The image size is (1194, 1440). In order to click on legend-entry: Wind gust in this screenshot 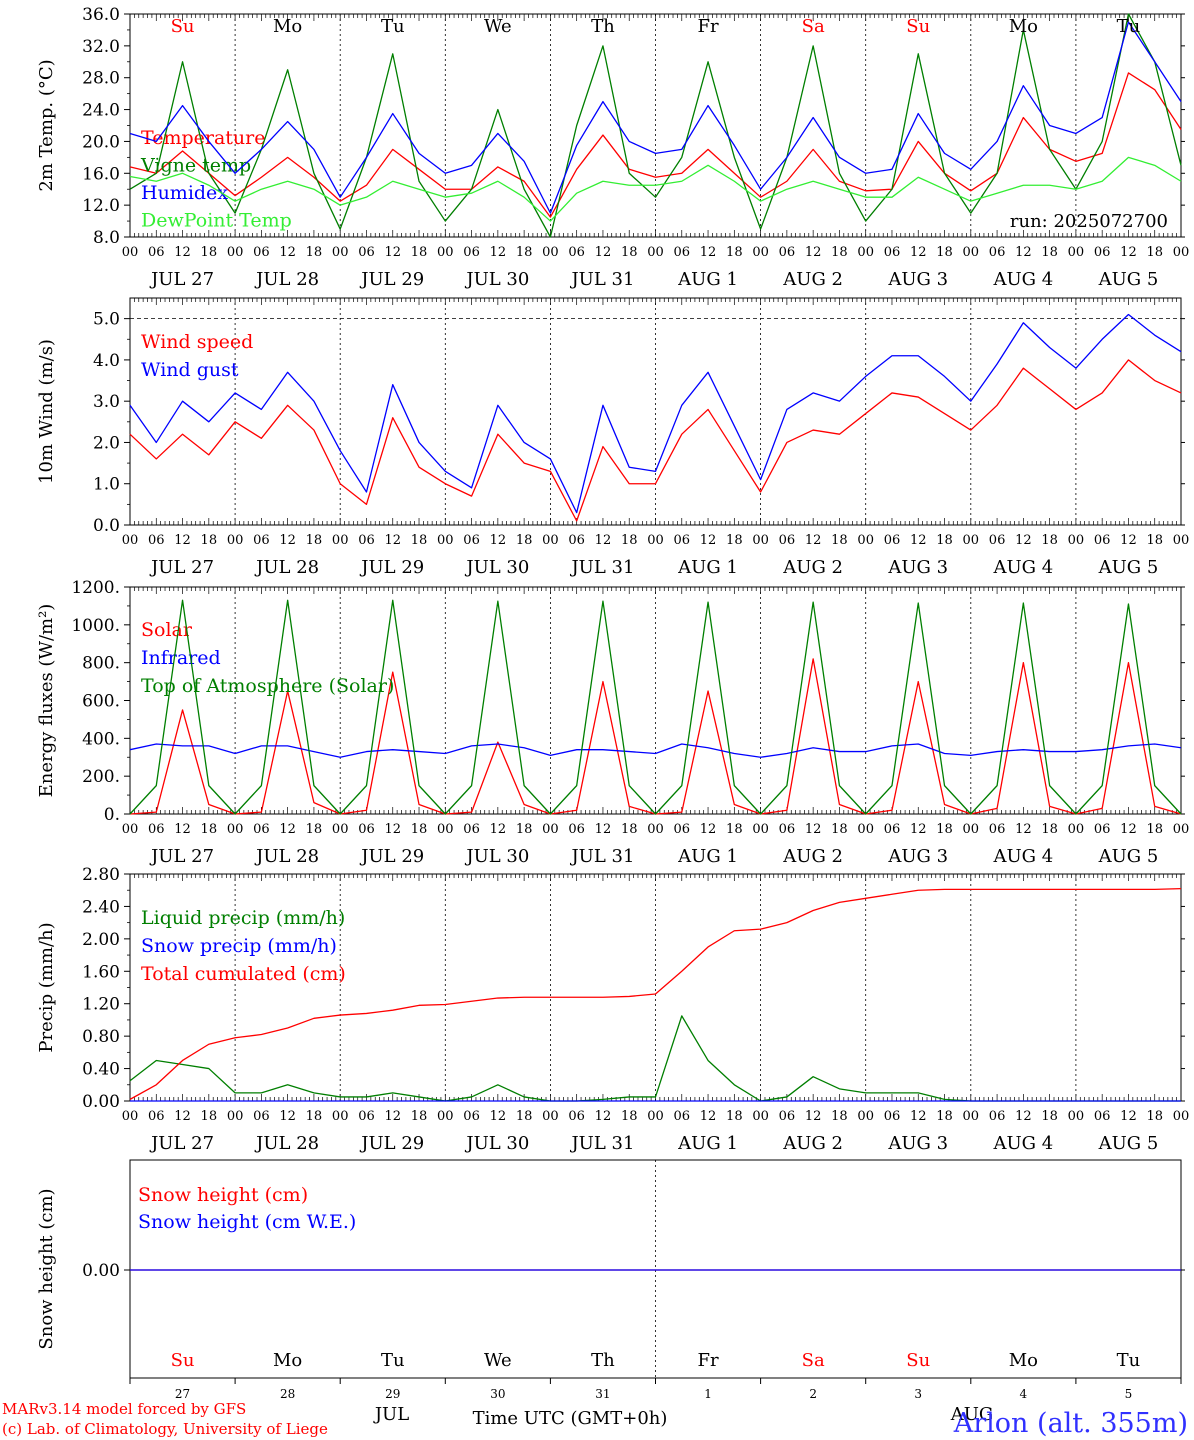, I will do `click(190, 370)`.